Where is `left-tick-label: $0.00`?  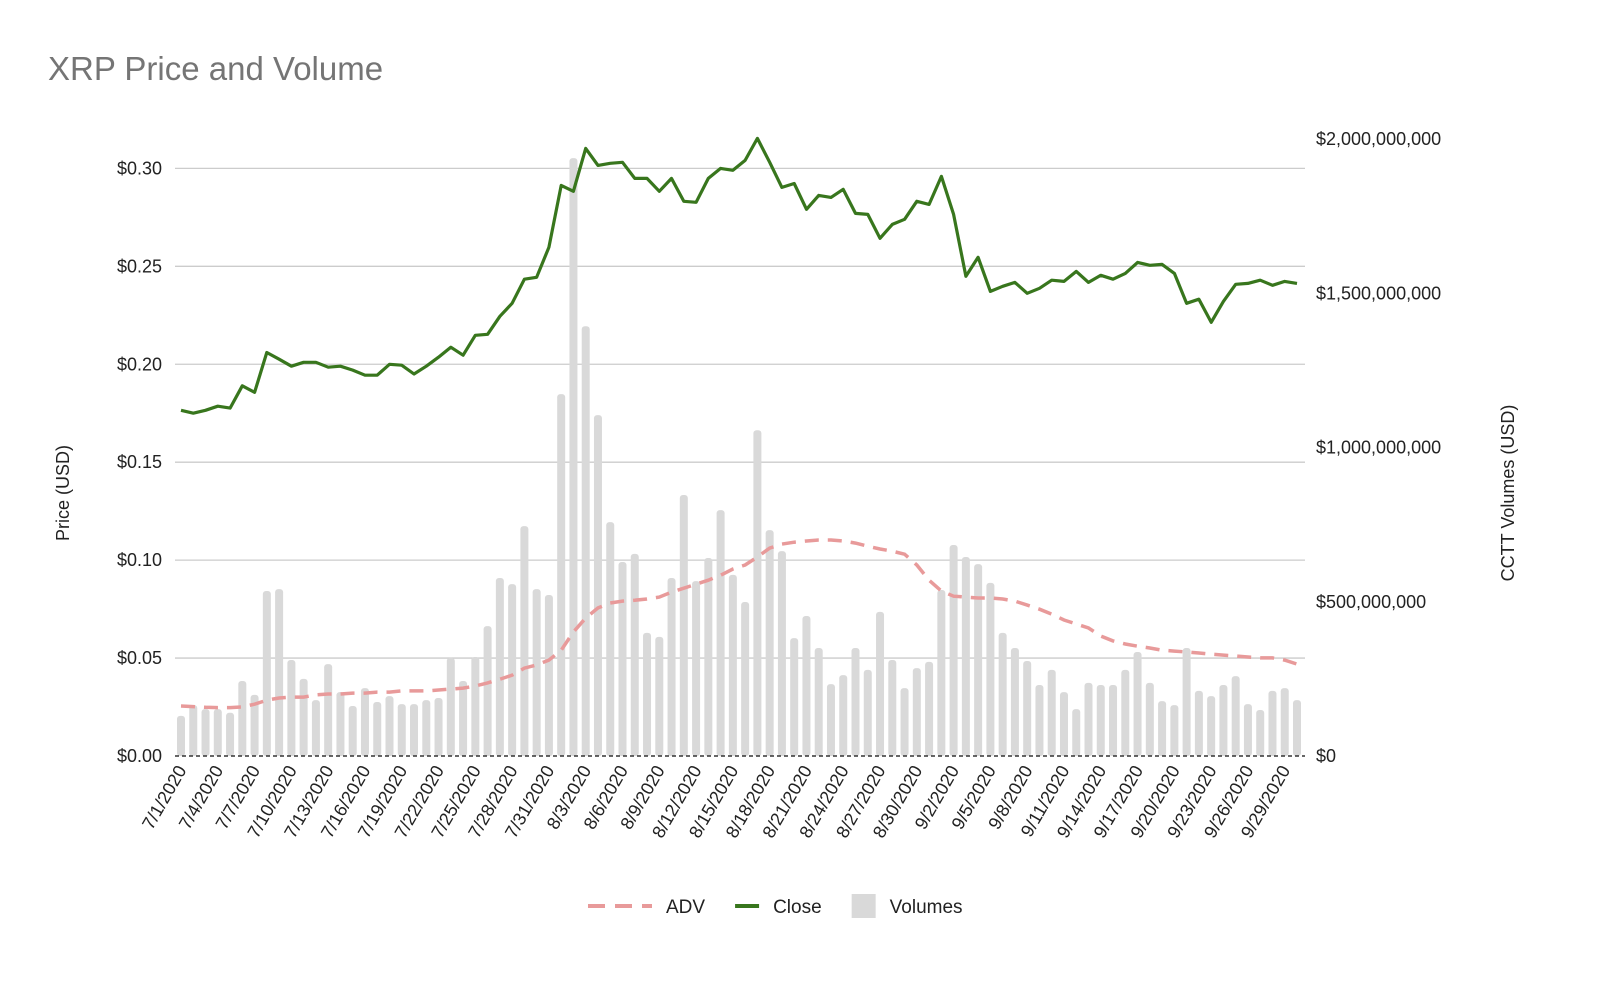 left-tick-label: $0.00 is located at coordinates (139, 756).